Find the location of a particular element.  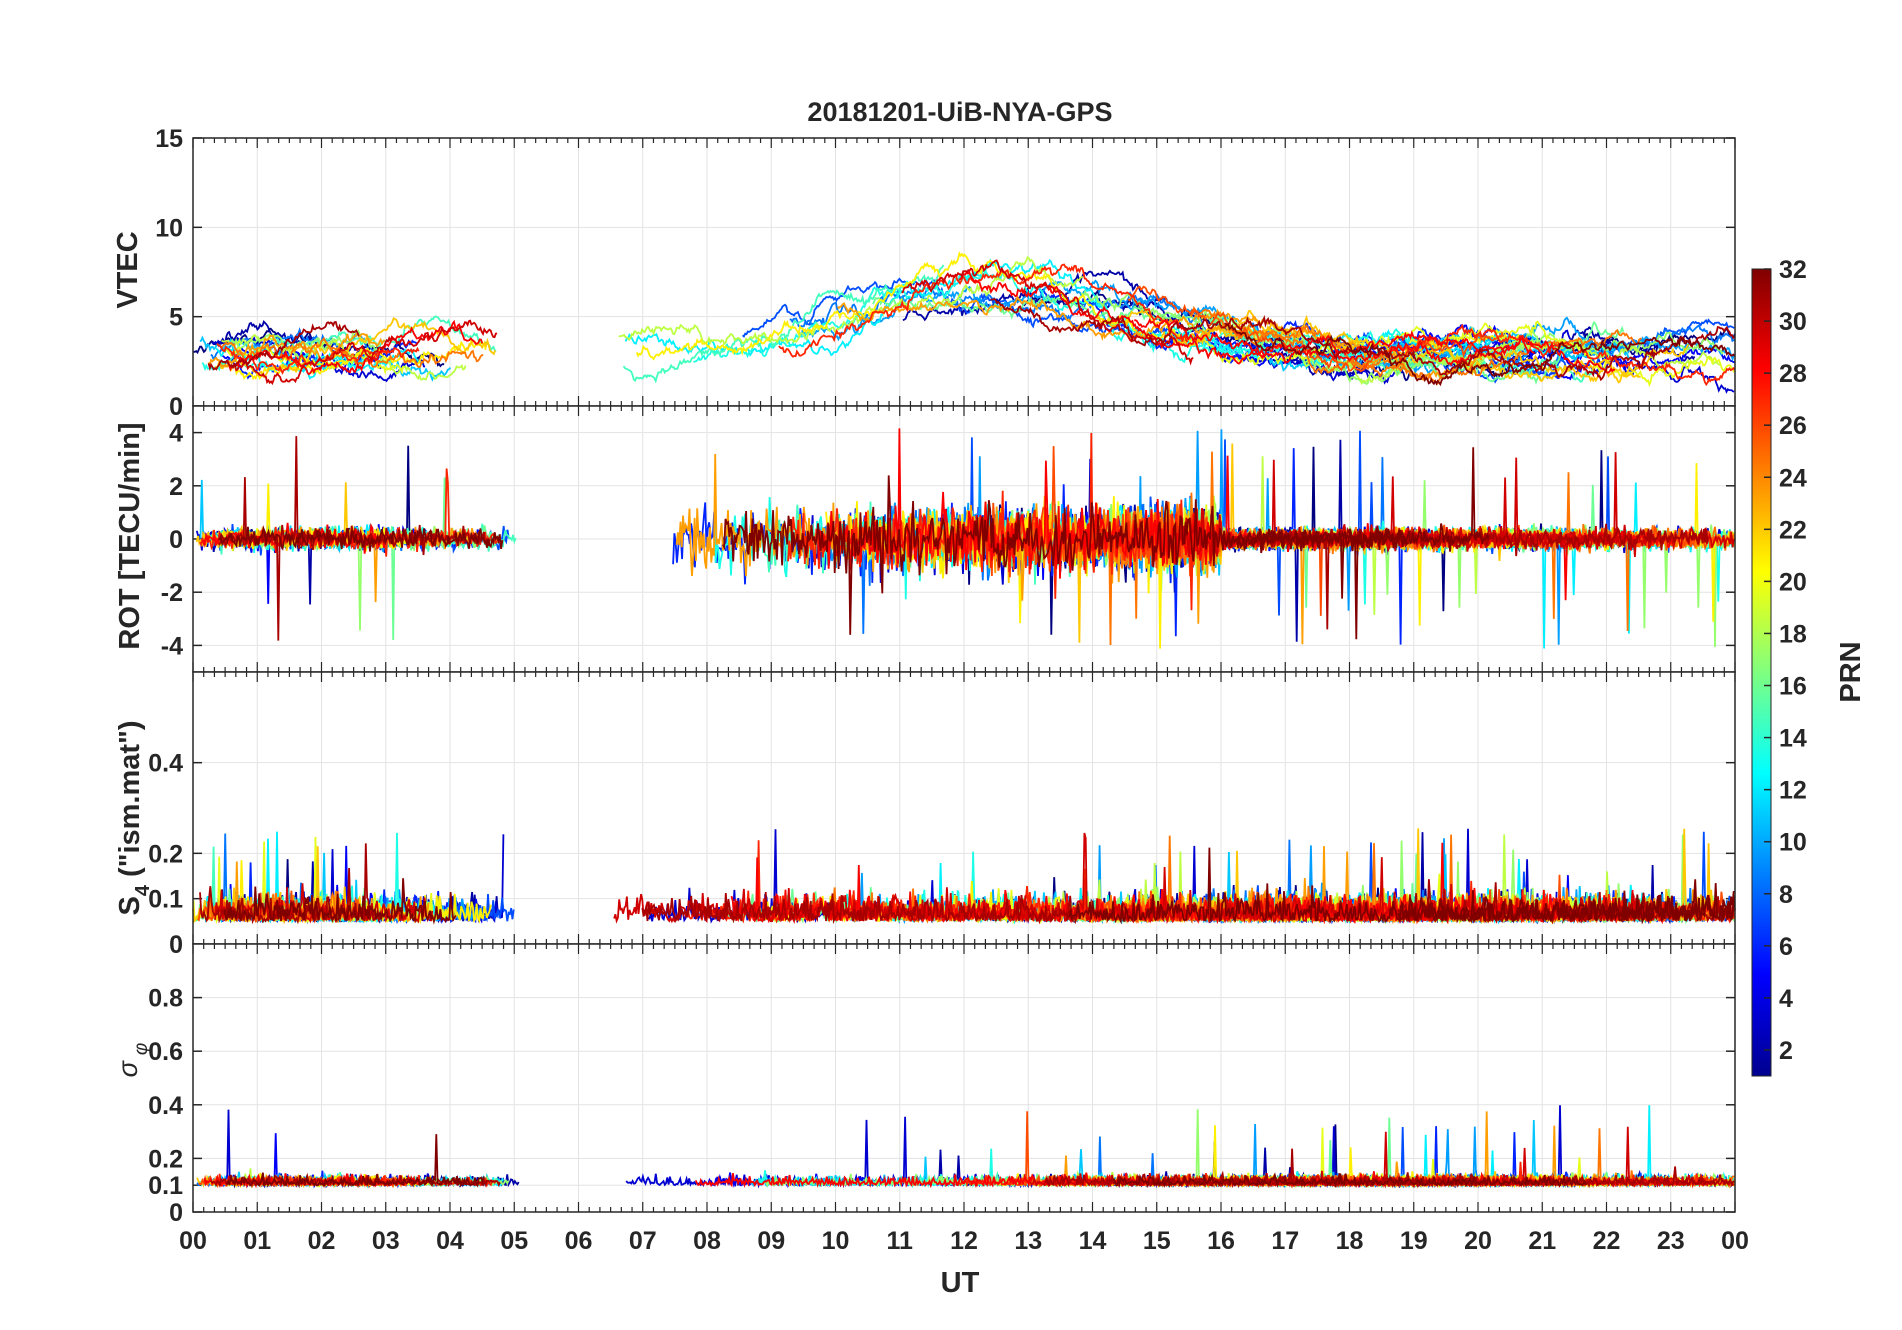

y-label-sigma-phi: σφ is located at coordinates (132, 1060).